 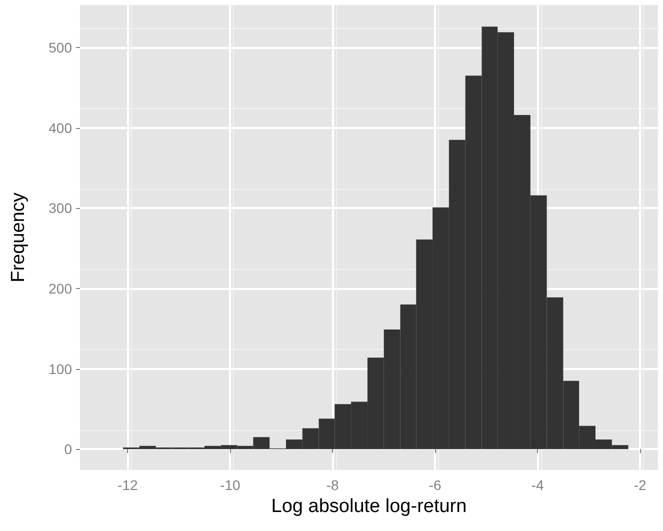 I want to click on x-tick-label: -2, so click(x=640, y=485).